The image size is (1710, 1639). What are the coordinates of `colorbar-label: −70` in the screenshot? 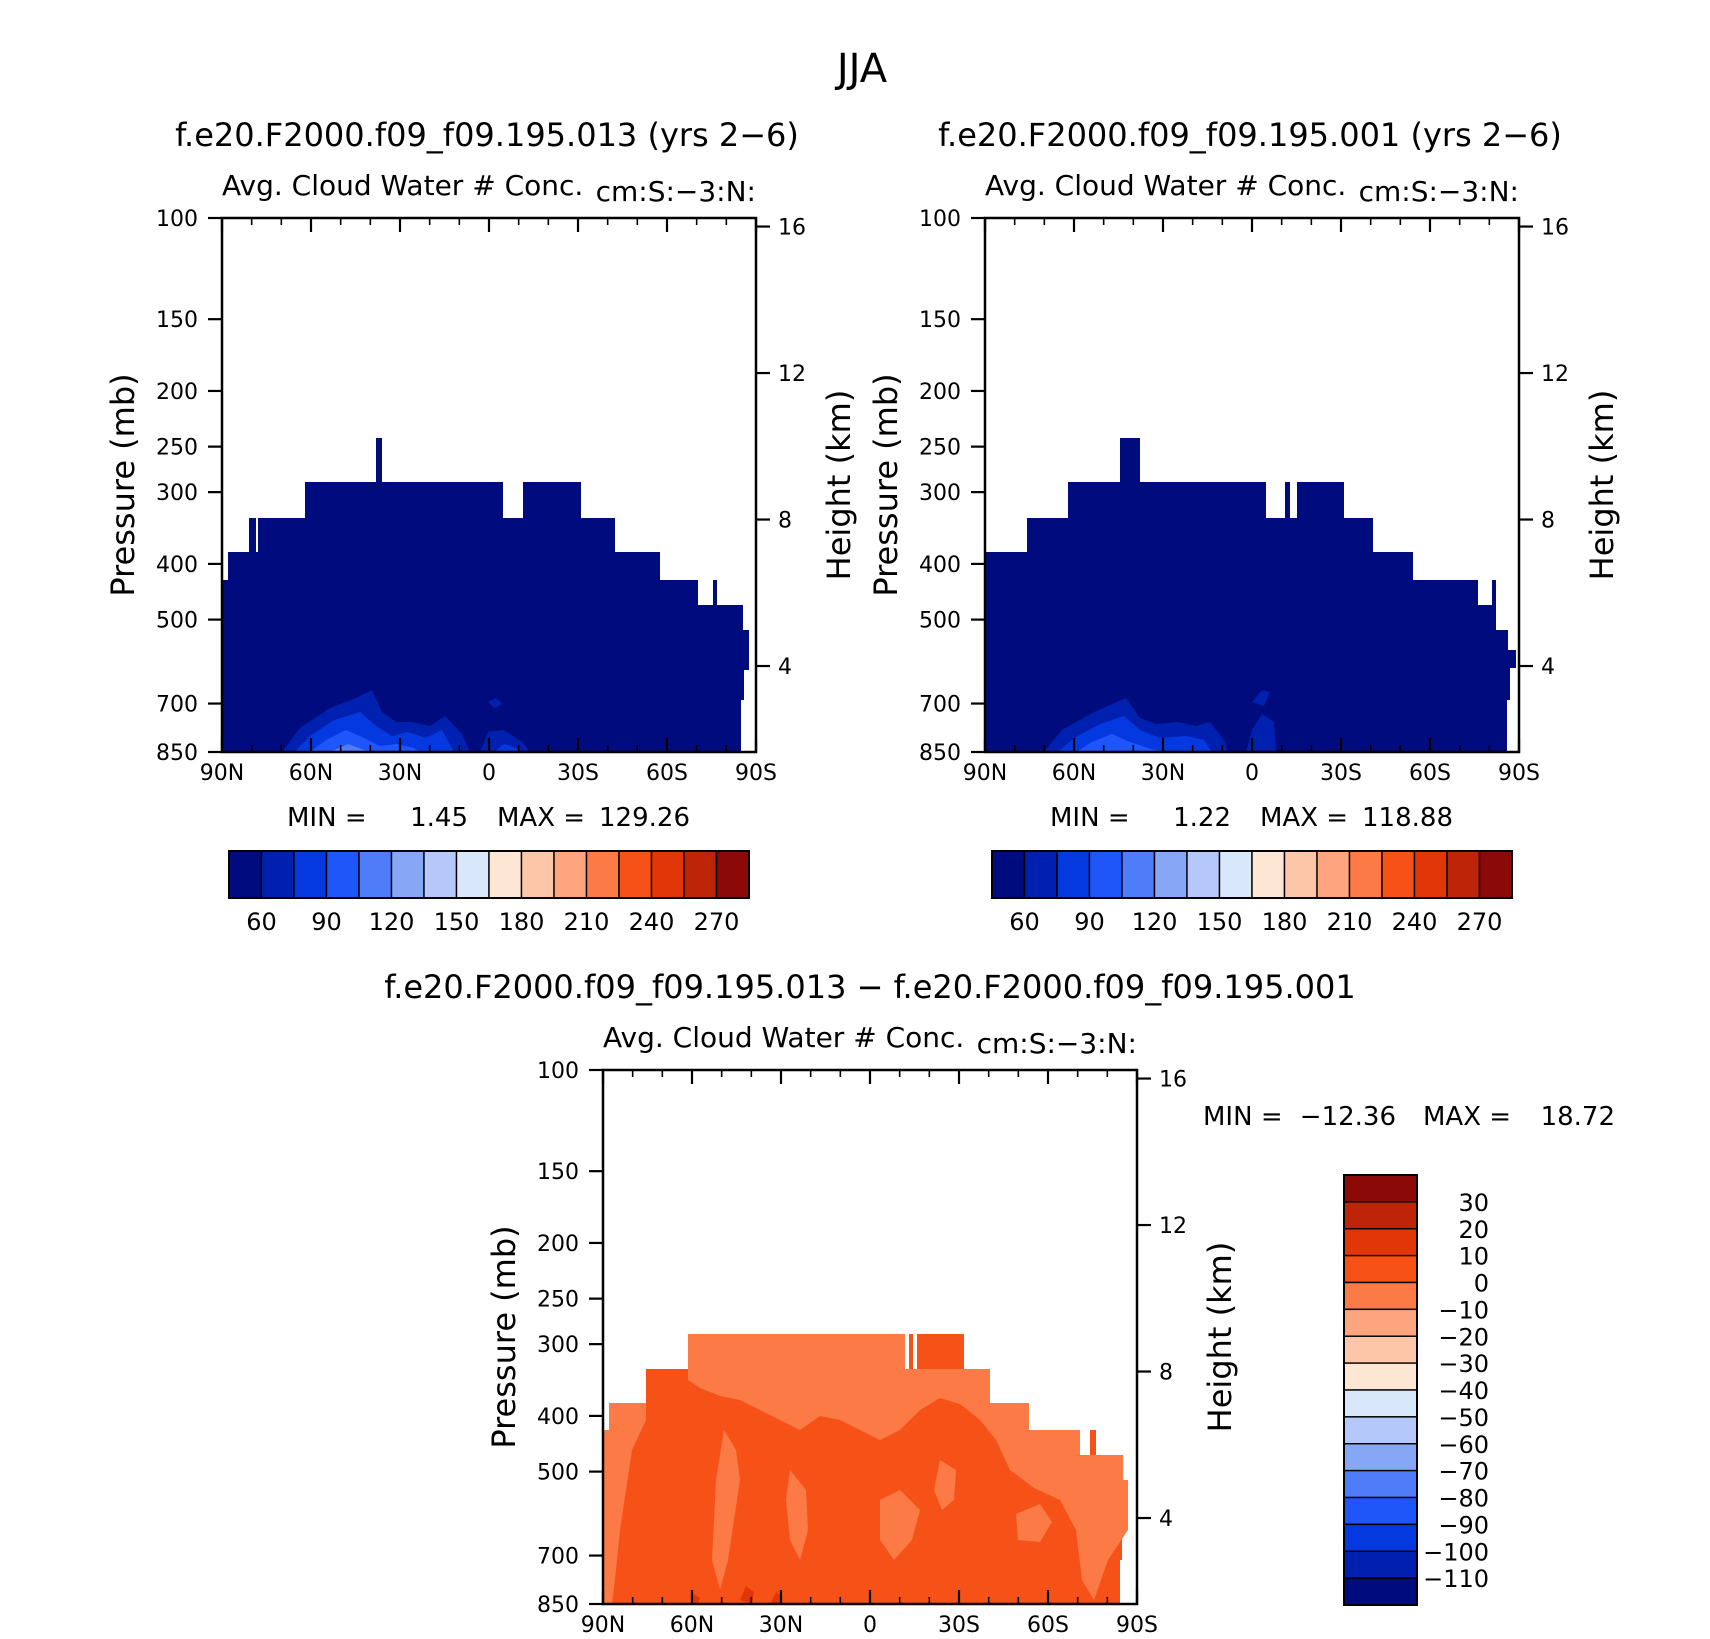 It's located at (1463, 1472).